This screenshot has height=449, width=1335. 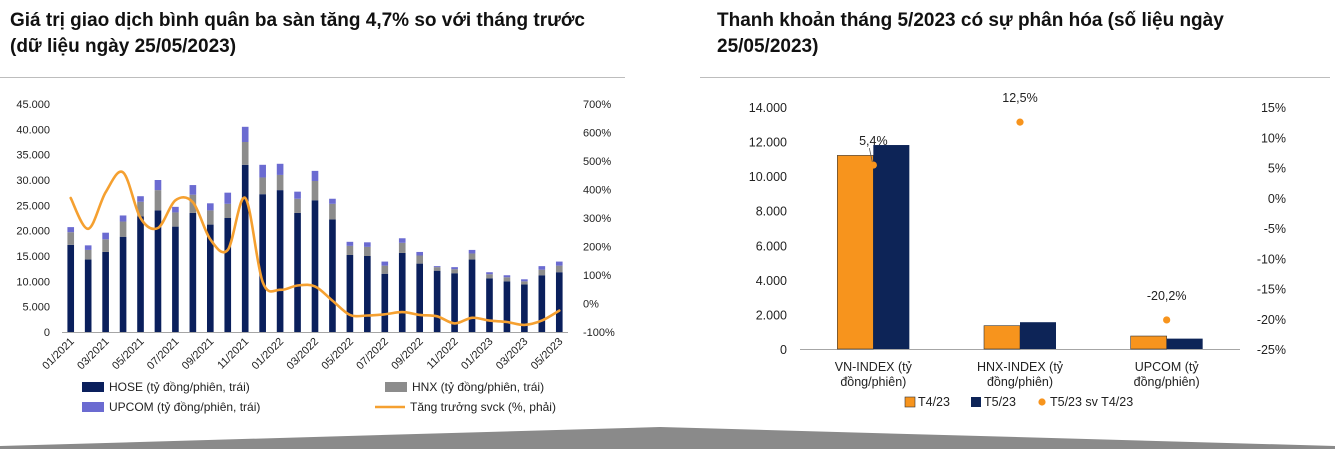 What do you see at coordinates (597, 162) in the screenshot?
I see `right-y-tick-label: 500%` at bounding box center [597, 162].